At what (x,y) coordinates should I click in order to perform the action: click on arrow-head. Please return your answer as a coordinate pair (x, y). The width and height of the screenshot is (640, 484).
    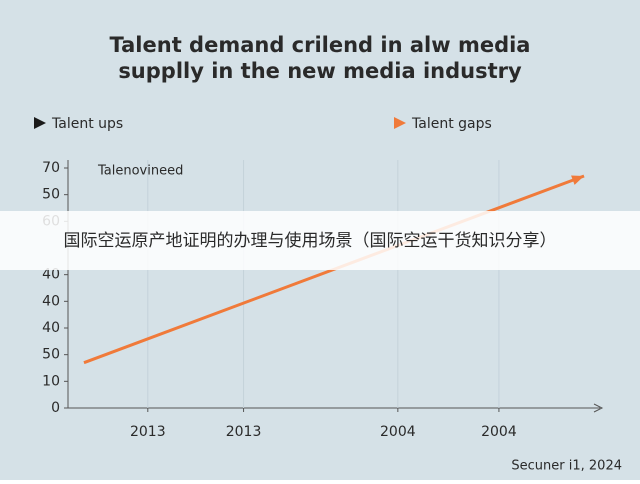
    Looking at the image, I should click on (578, 180).